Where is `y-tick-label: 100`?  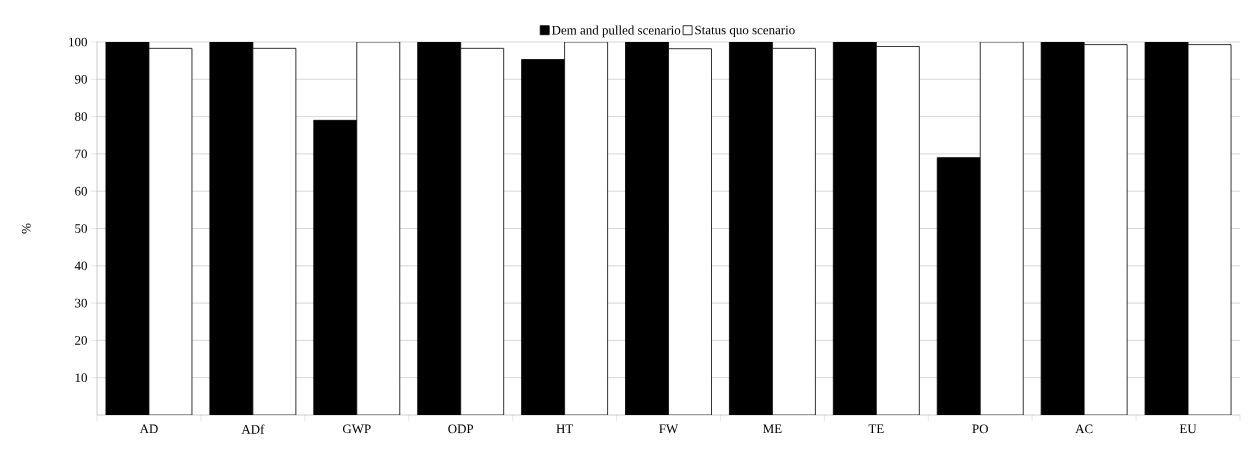
y-tick-label: 100 is located at coordinates (78, 42).